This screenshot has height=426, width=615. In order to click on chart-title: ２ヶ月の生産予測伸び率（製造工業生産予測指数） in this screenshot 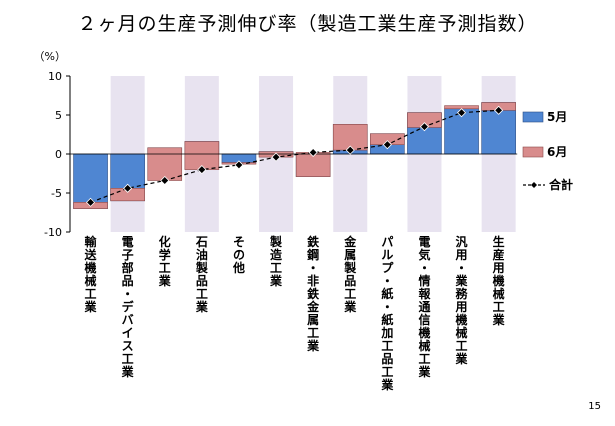, I will do `click(307, 24)`.